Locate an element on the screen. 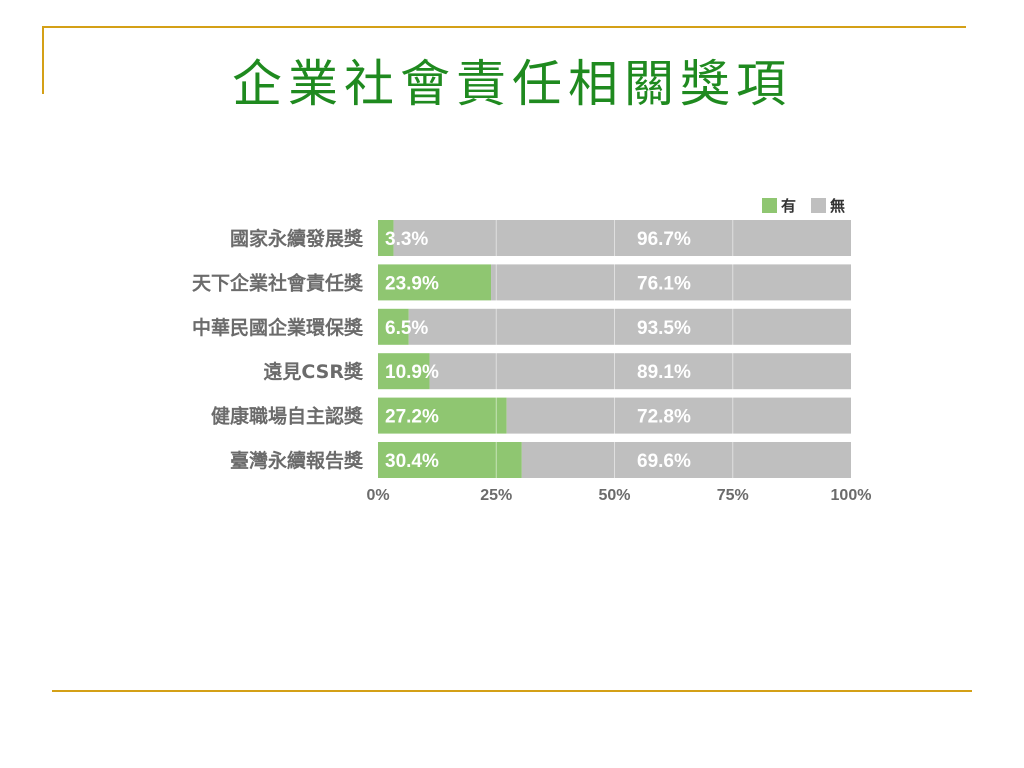 The image size is (1024, 768). data-label-no: 89.1% is located at coordinates (664, 372).